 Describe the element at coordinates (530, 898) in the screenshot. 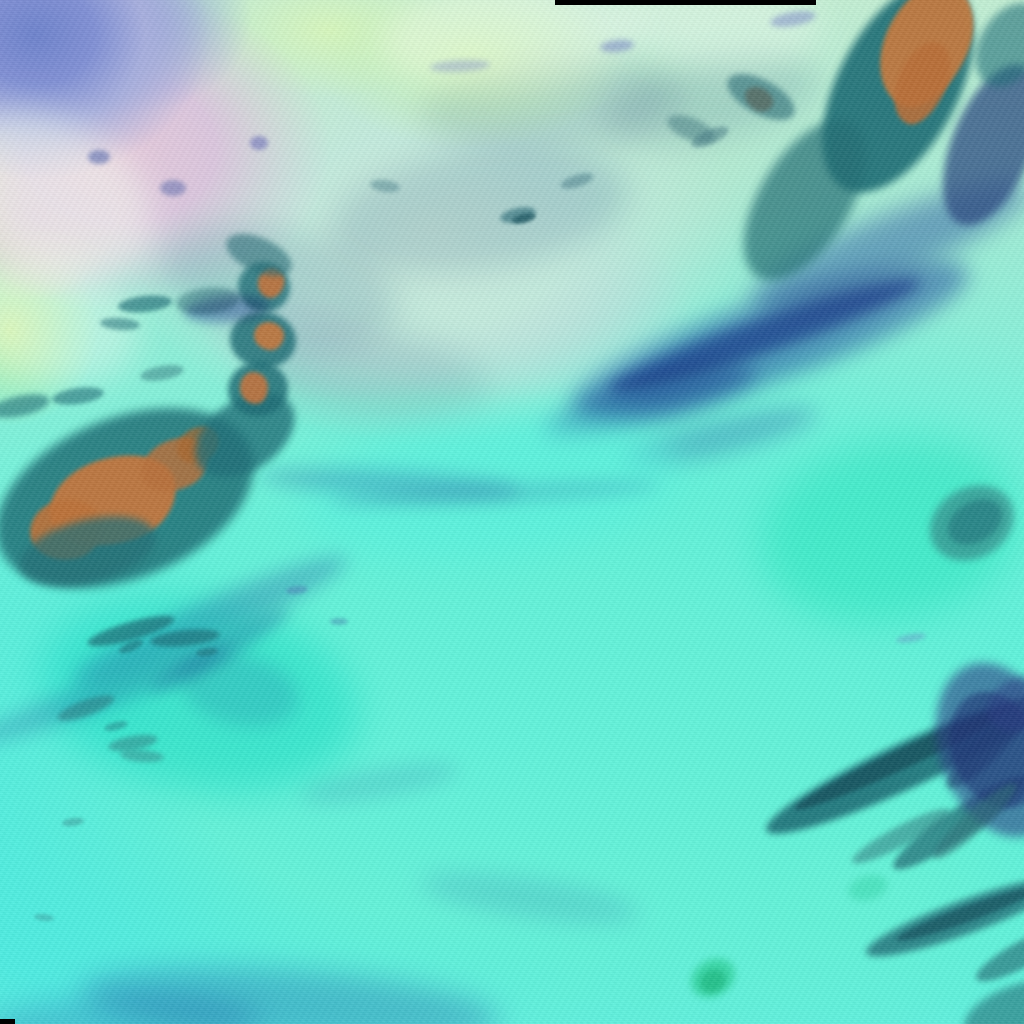

I see `ice-lineation-g` at that location.